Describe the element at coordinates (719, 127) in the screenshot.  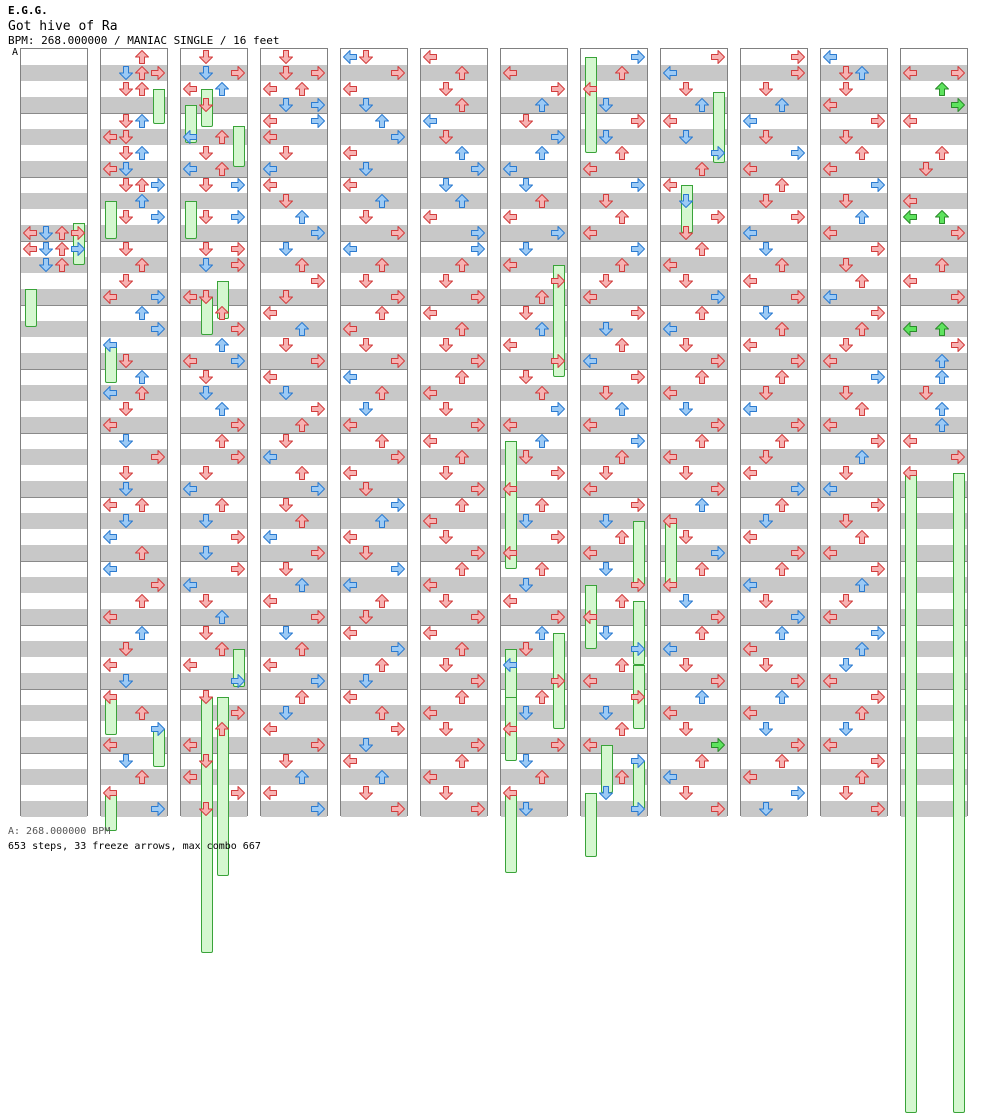
I see `freeze-arrow-right` at that location.